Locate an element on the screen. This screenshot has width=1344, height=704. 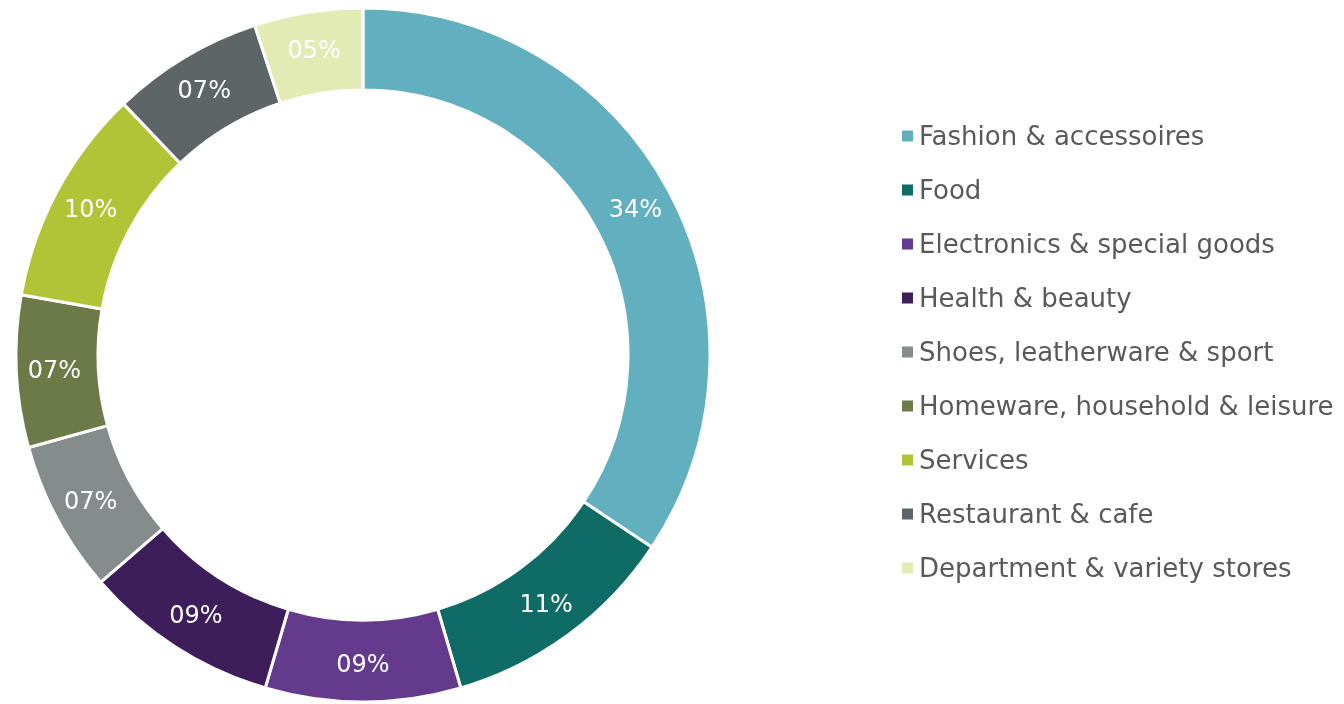
data-label: 34% is located at coordinates (635, 209).